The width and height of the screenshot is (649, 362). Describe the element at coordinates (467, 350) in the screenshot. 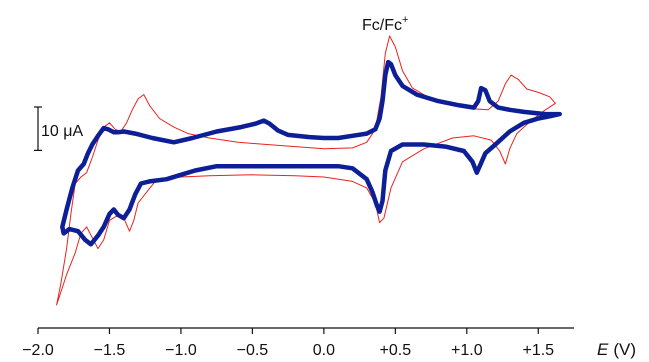

I see `x-tick-label: +1.0` at that location.